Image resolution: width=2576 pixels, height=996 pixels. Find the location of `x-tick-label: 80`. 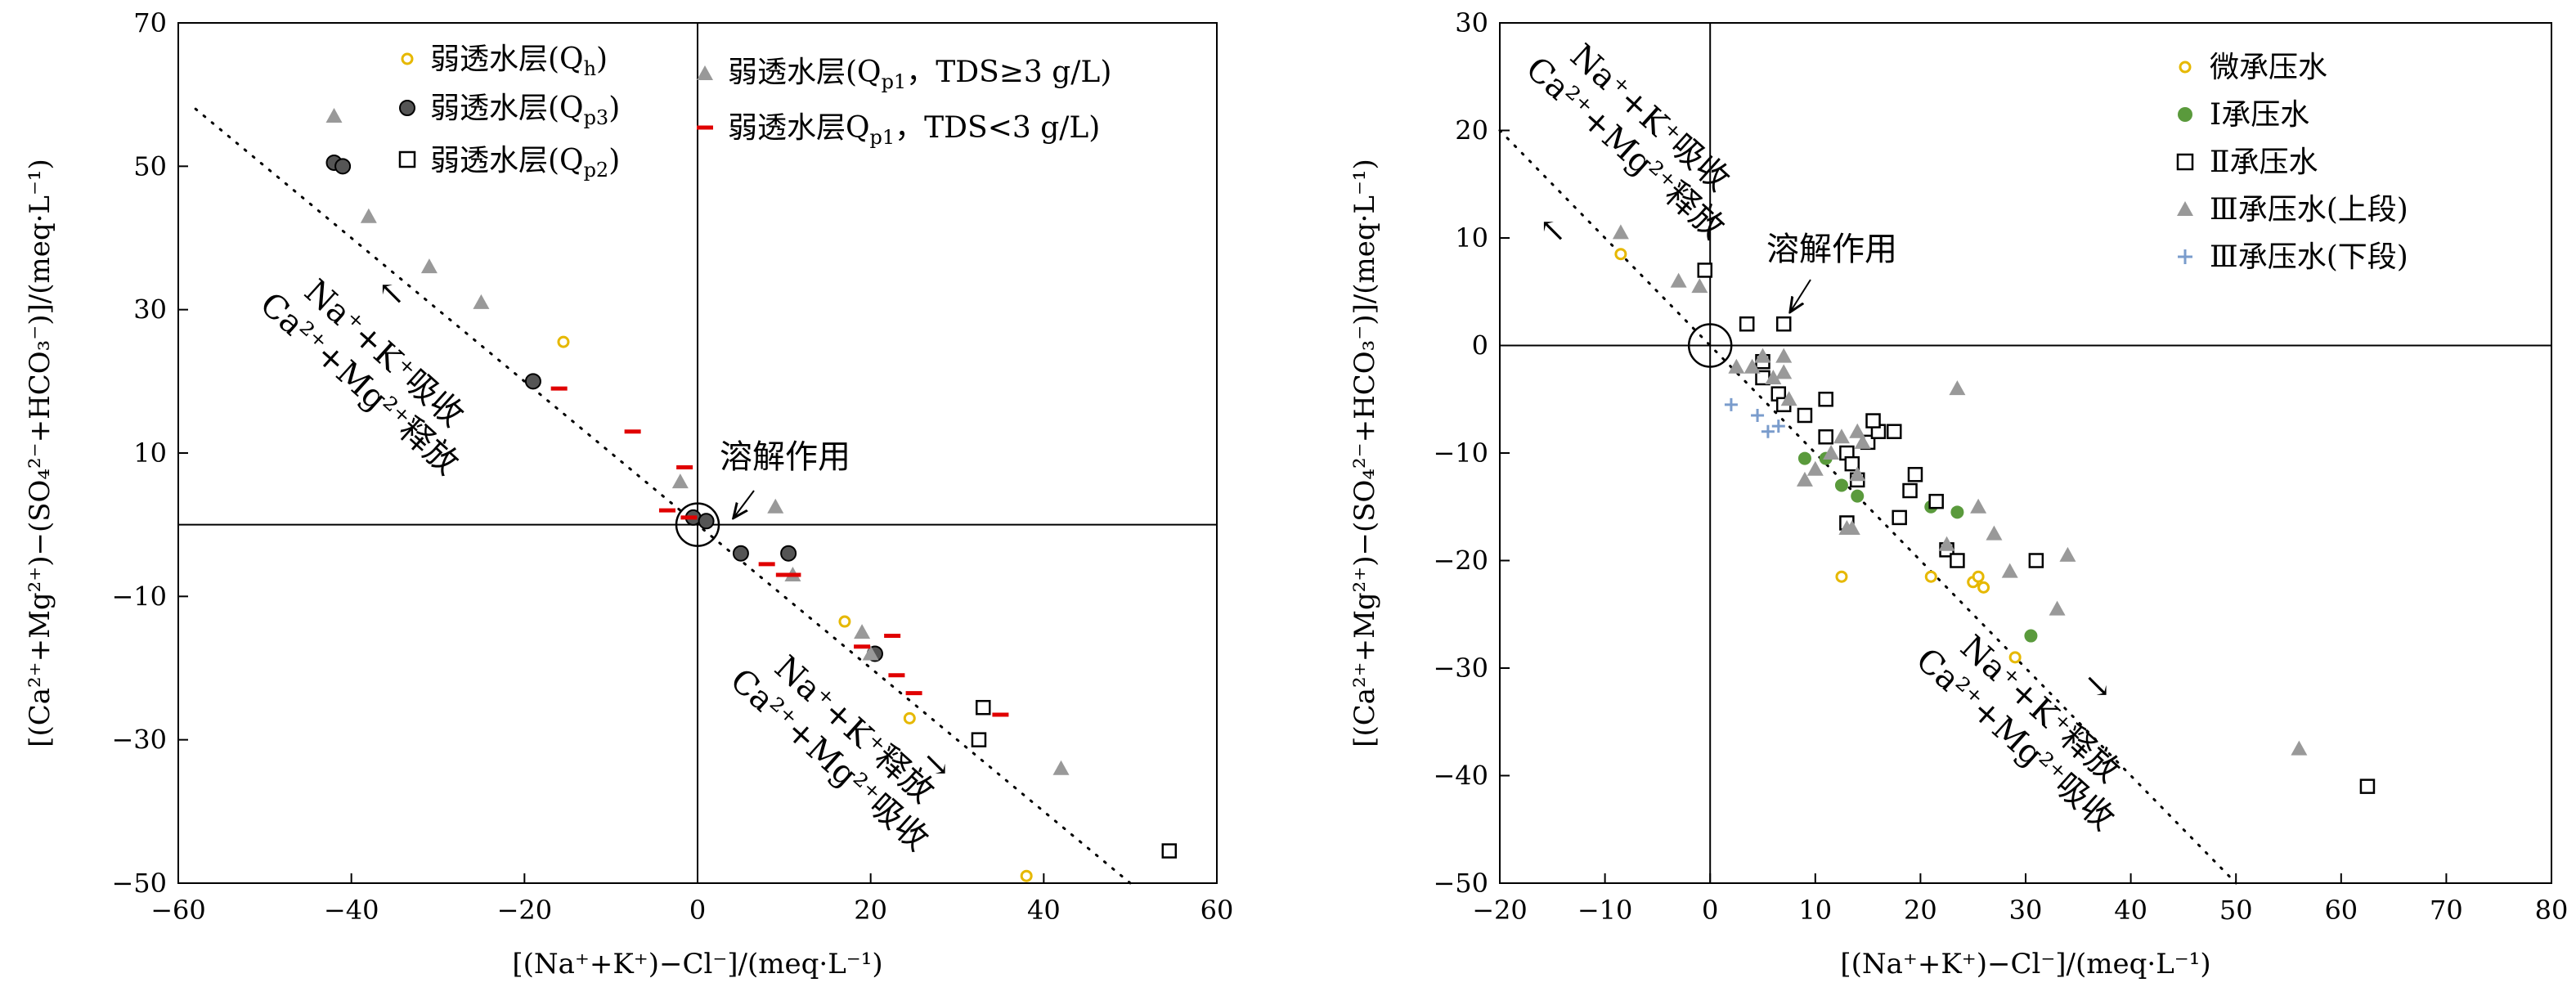

x-tick-label: 80 is located at coordinates (2552, 911).